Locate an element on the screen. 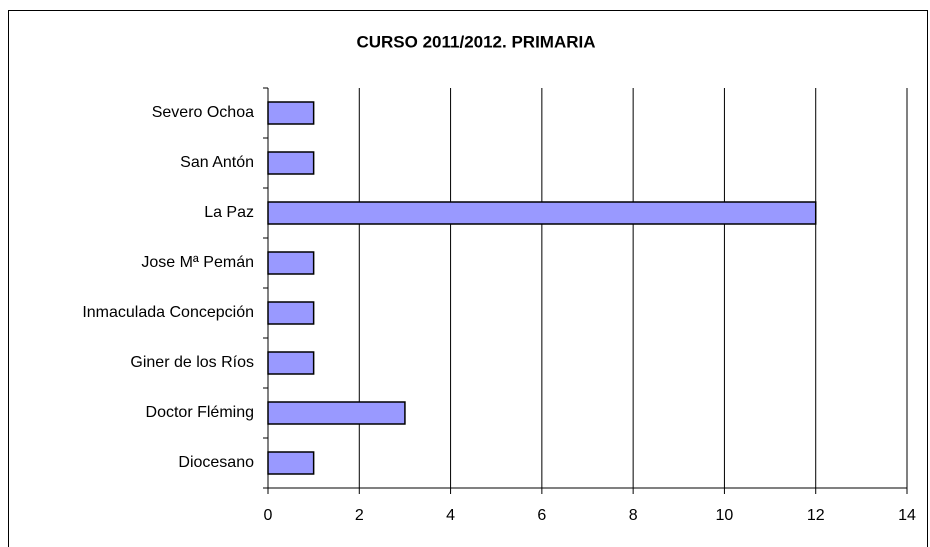  y-tick-label: Severo Ochoa is located at coordinates (203, 112).